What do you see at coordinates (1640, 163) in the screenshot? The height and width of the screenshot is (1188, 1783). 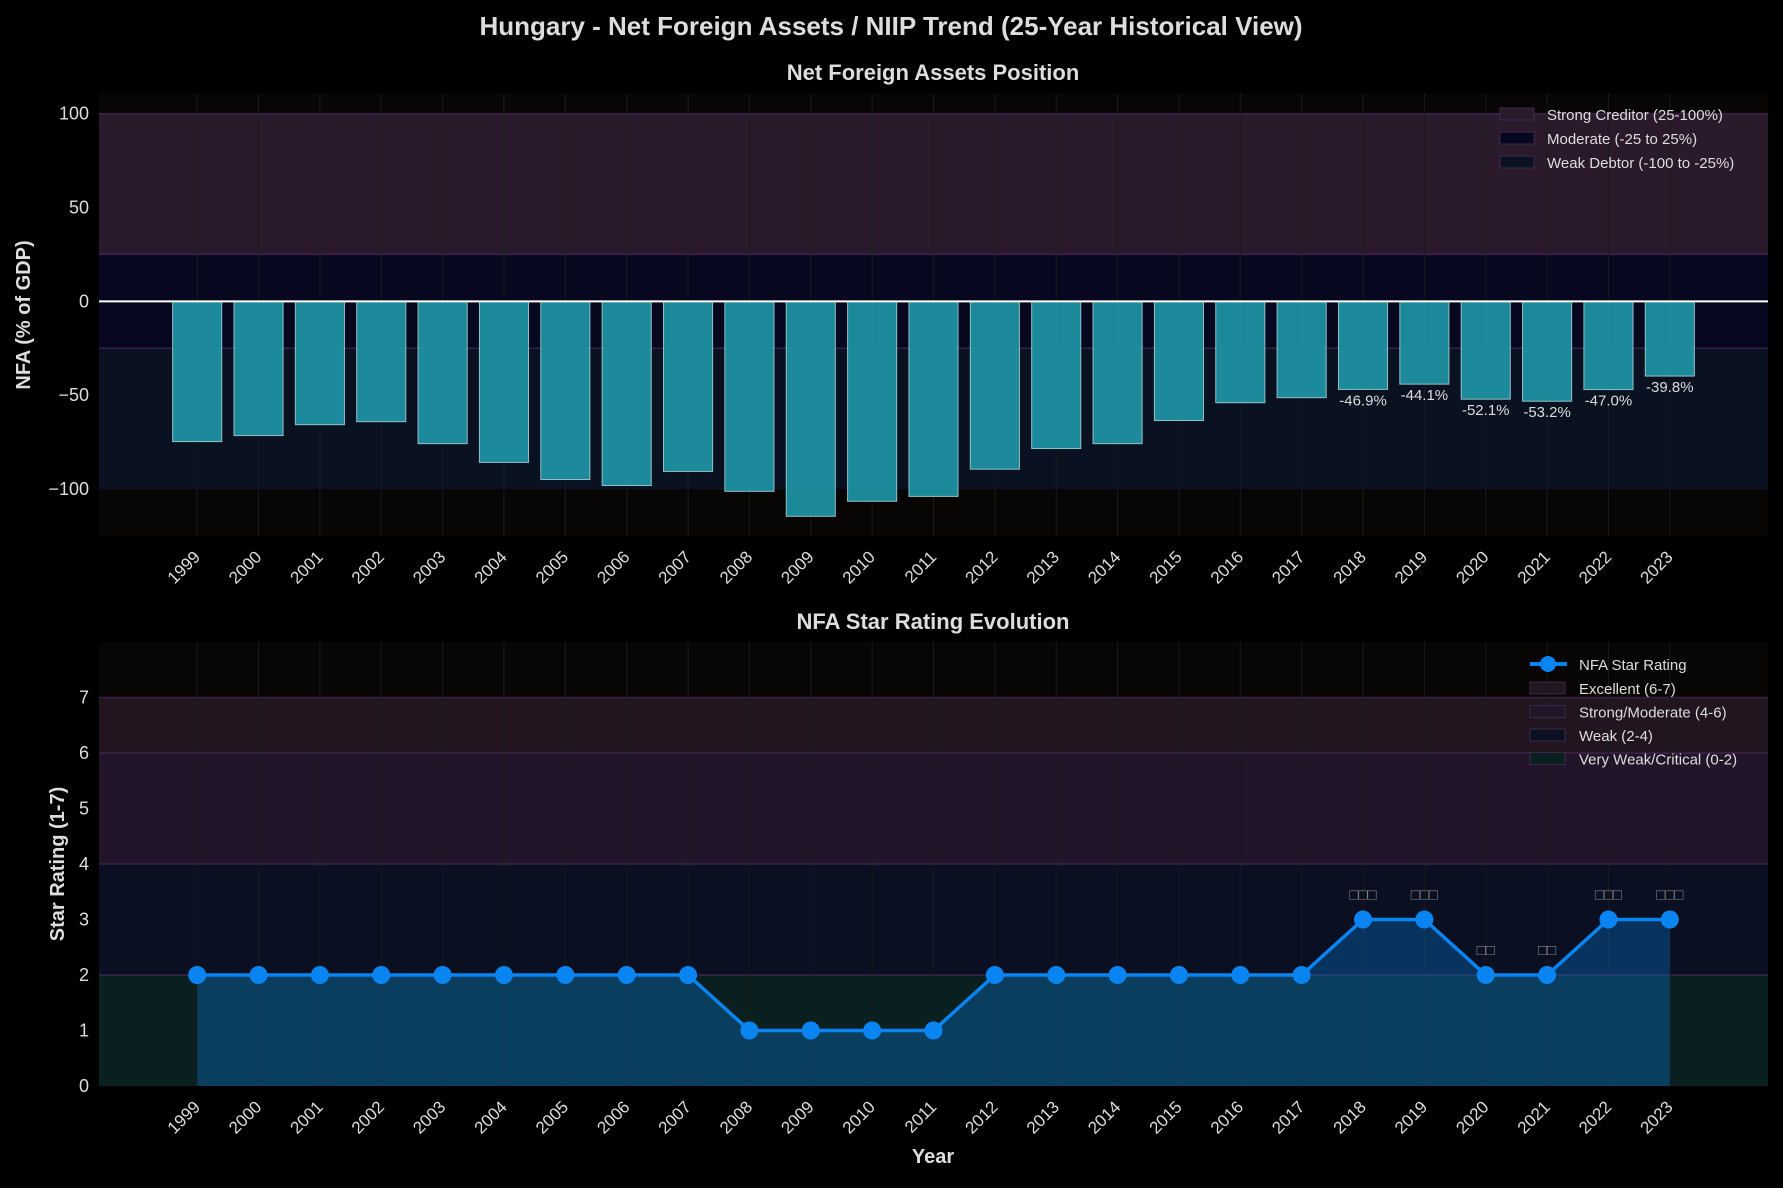 I see `legend-label: Weak Debtor (-100 to -25%)` at bounding box center [1640, 163].